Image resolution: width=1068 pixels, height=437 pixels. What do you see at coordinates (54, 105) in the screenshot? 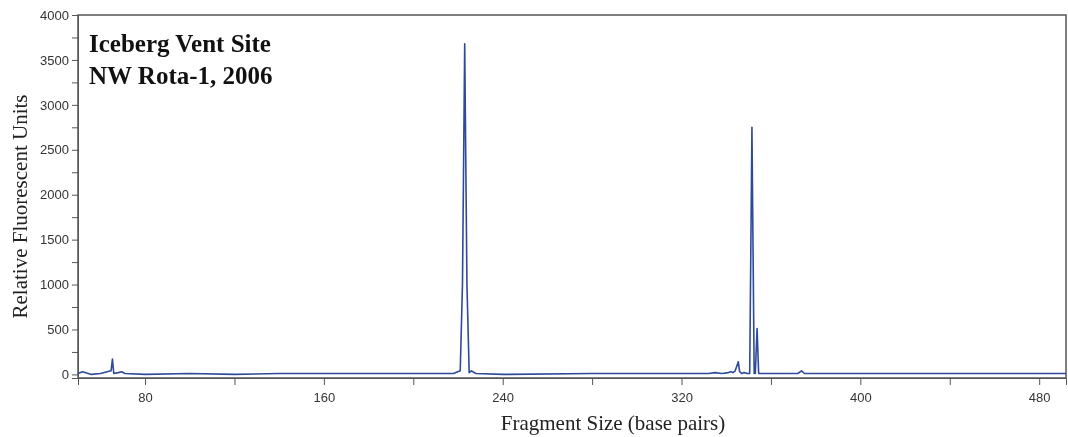
I see `y-tick-label: 3000` at bounding box center [54, 105].